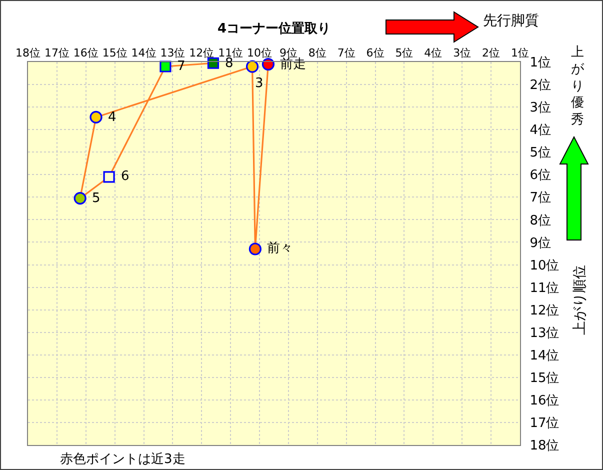 Image resolution: width=603 pixels, height=470 pixels. I want to click on y-tick-label: 9位, so click(540, 243).